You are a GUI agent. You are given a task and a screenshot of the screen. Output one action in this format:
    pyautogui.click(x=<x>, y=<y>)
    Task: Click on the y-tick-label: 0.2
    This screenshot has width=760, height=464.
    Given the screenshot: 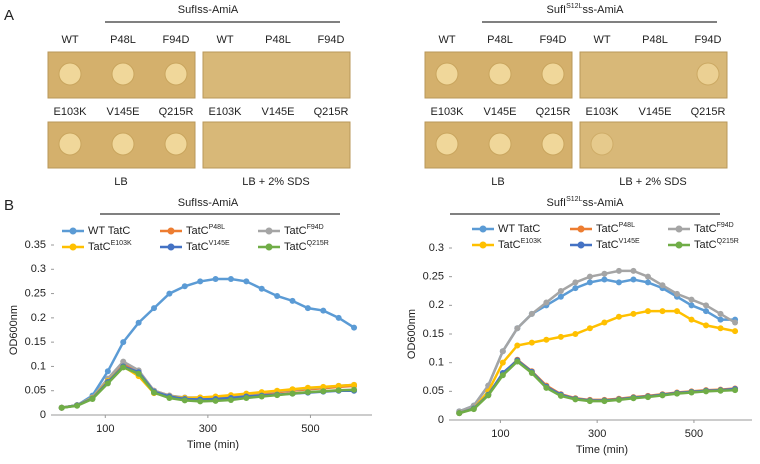 What is the action you would take?
    pyautogui.click(x=436, y=305)
    